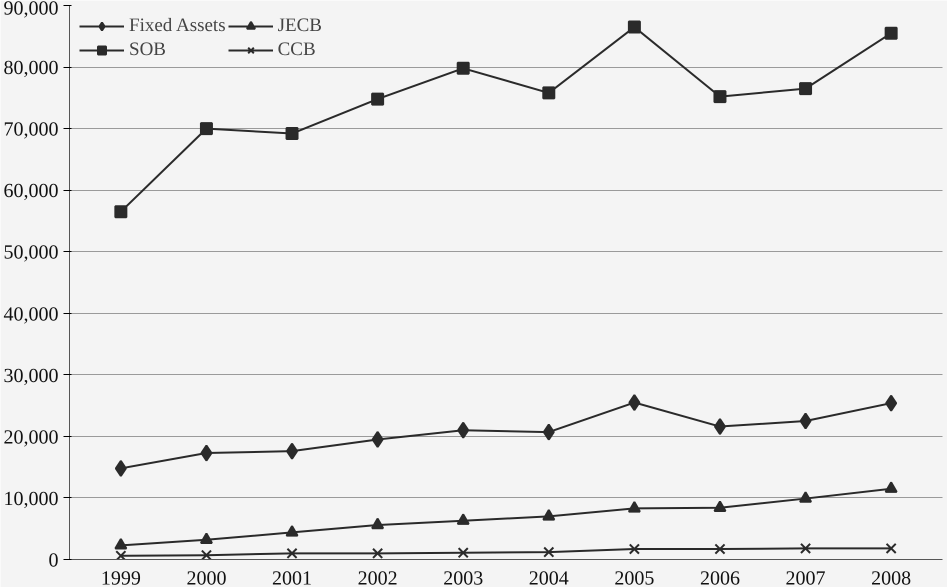  I want to click on x-tick-label: 2005, so click(634, 577).